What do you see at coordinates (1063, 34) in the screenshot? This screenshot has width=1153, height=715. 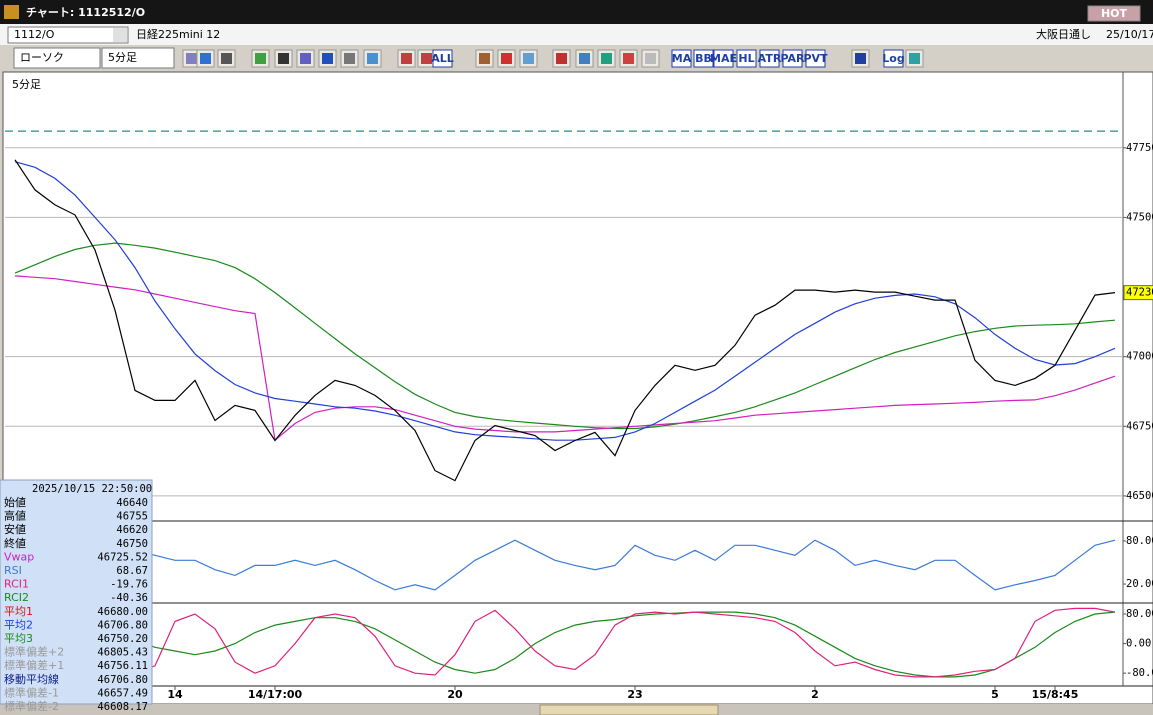 I see `session: 大阪日通し` at bounding box center [1063, 34].